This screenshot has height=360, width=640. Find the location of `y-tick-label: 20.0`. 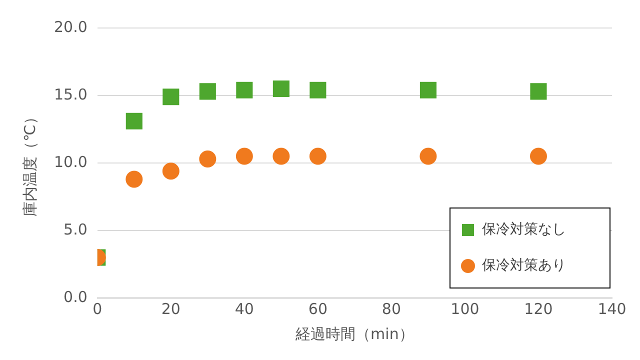

y-tick-label: 20.0 is located at coordinates (71, 27).